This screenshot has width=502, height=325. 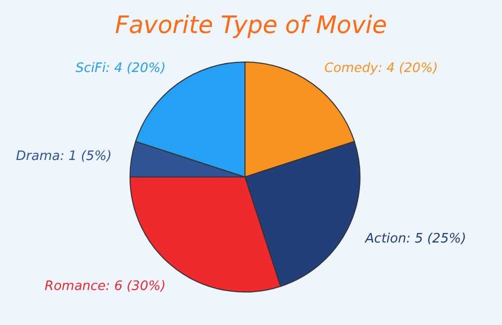 What do you see at coordinates (121, 68) in the screenshot?
I see `slice-label: SciFi: 4 (20%)` at bounding box center [121, 68].